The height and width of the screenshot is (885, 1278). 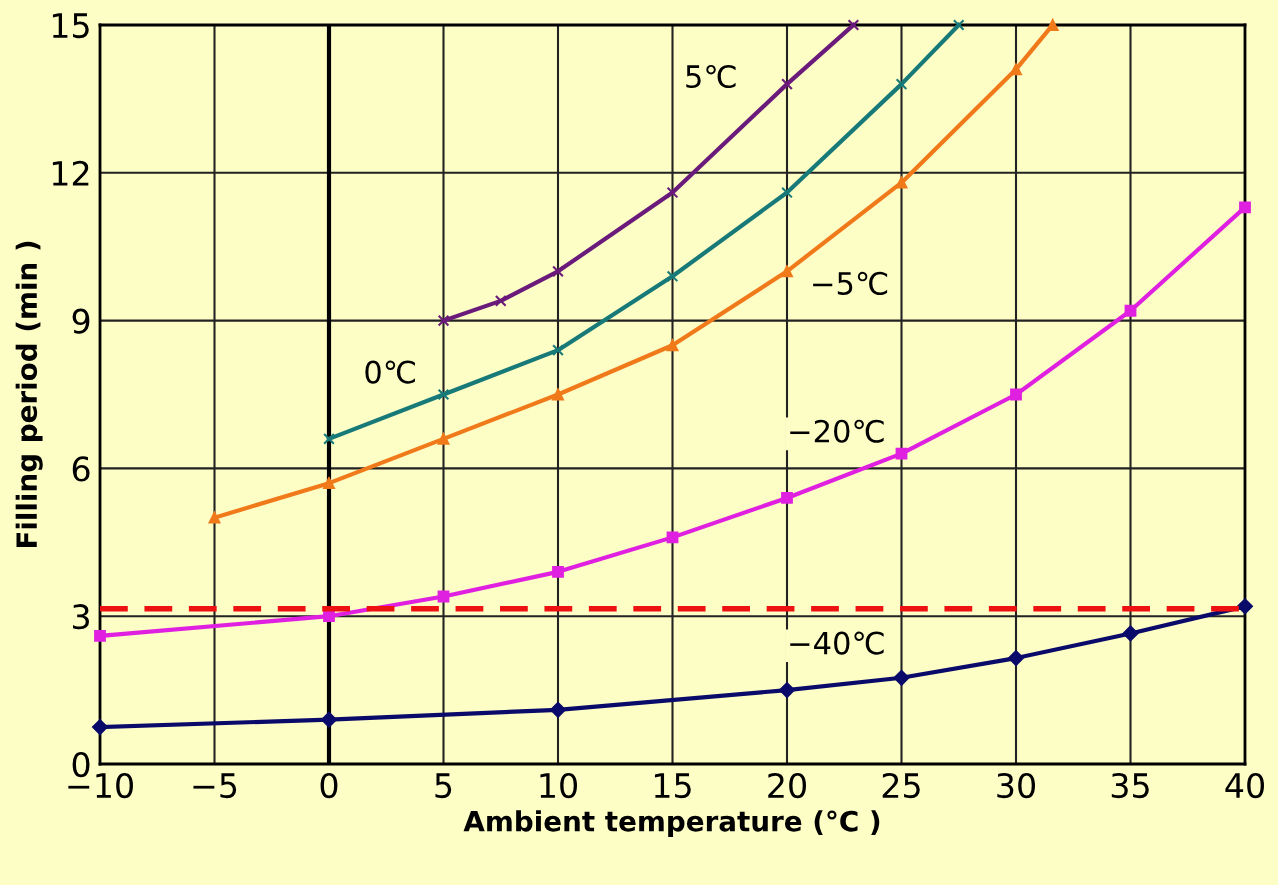 I want to click on series-label: −5℃, so click(x=850, y=283).